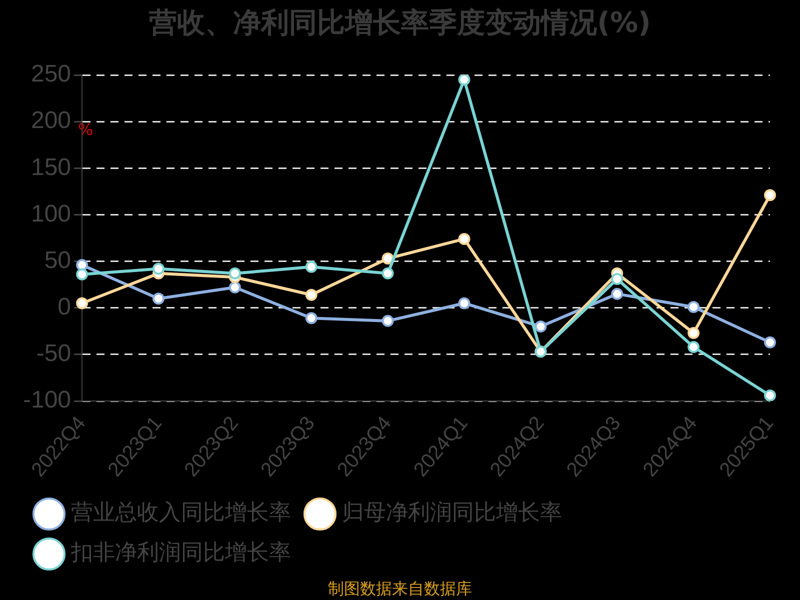  Describe the element at coordinates (51, 167) in the screenshot. I see `y-tick-label: 150` at that location.